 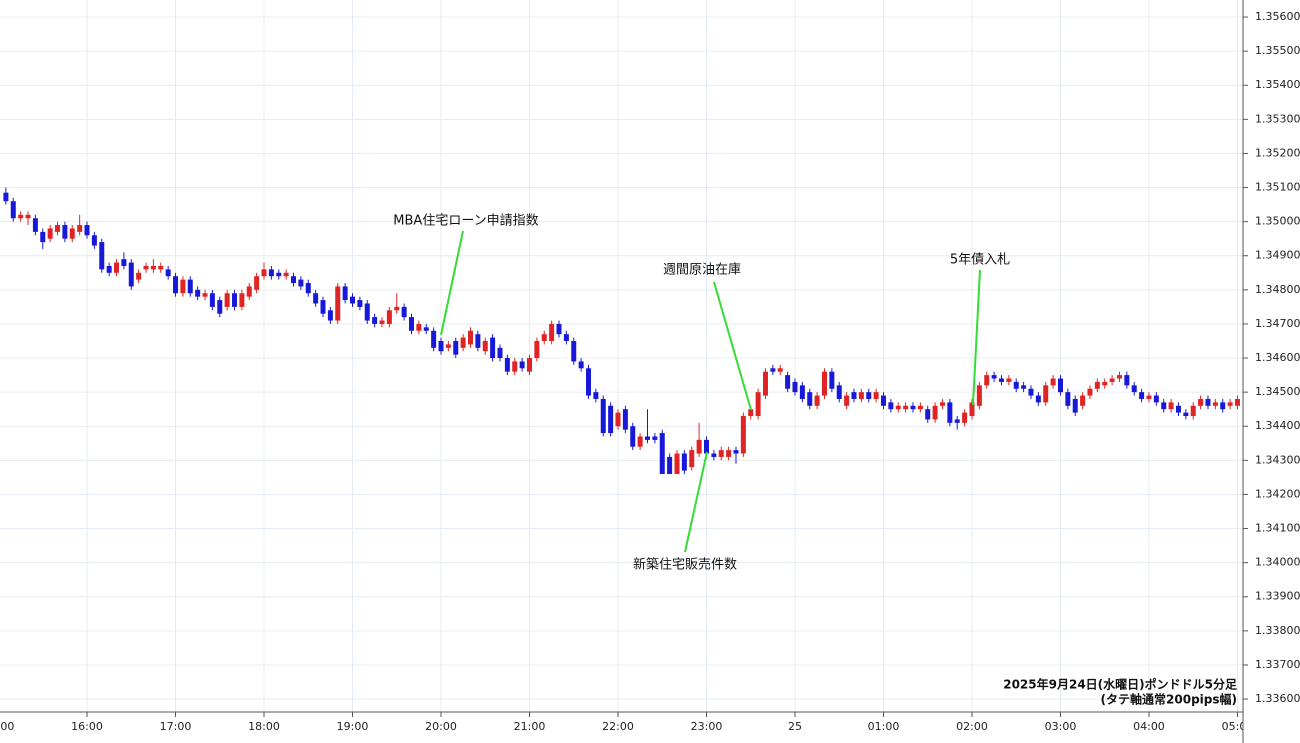 What do you see at coordinates (1277, 596) in the screenshot?
I see `y-tick-label: 1.33900` at bounding box center [1277, 596].